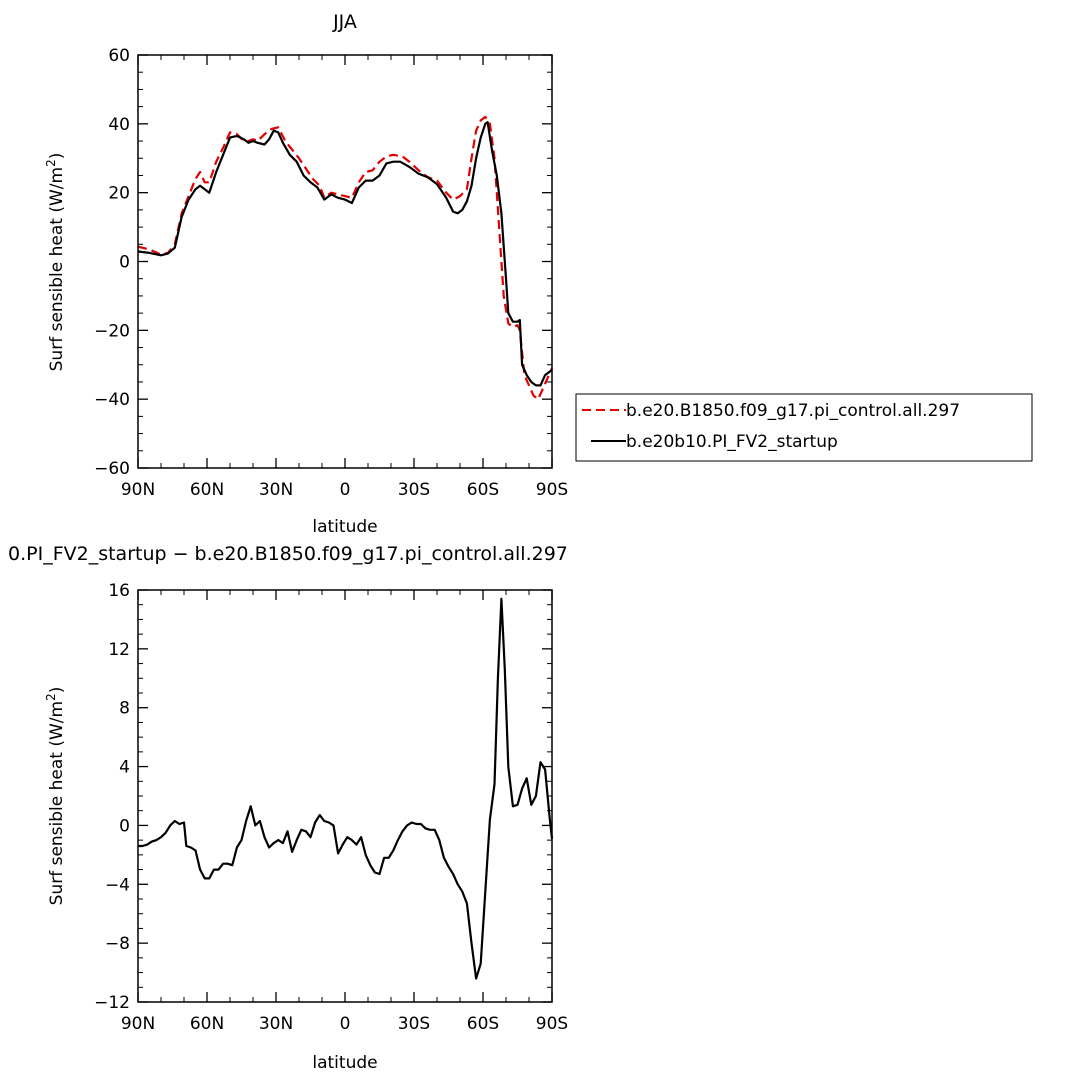  What do you see at coordinates (112, 797) in the screenshot?
I see `bottom-y-tick-labels: −12 −8 −4 0 4 8 12 16` at bounding box center [112, 797].